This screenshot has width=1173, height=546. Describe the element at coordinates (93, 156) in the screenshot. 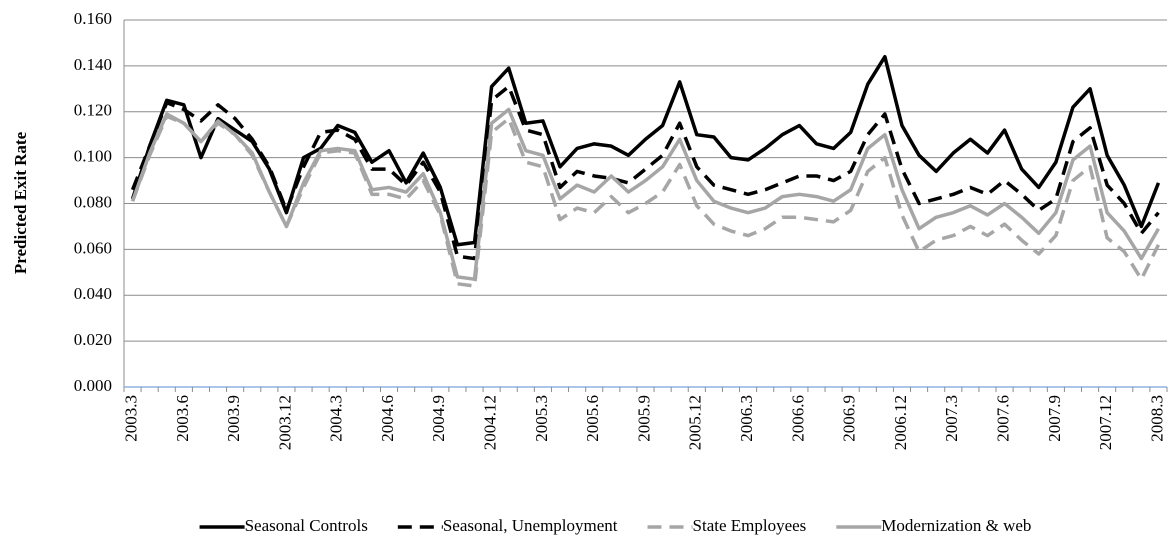

I see `y-tick-label: 0.100` at that location.